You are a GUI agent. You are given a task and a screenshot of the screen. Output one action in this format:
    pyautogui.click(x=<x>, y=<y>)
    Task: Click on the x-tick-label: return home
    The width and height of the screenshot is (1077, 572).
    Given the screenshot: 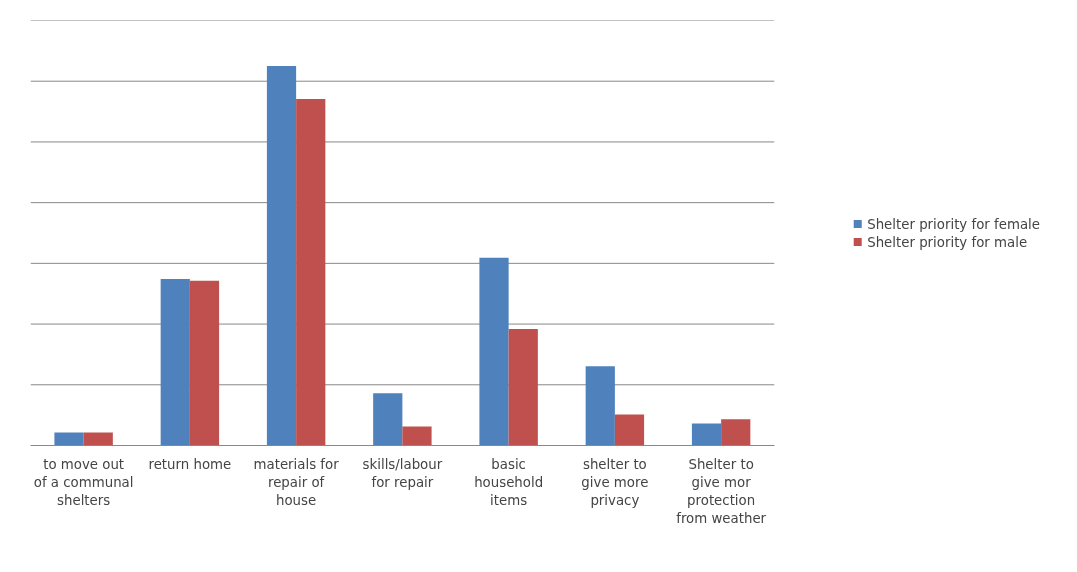 What is the action you would take?
    pyautogui.click(x=190, y=464)
    